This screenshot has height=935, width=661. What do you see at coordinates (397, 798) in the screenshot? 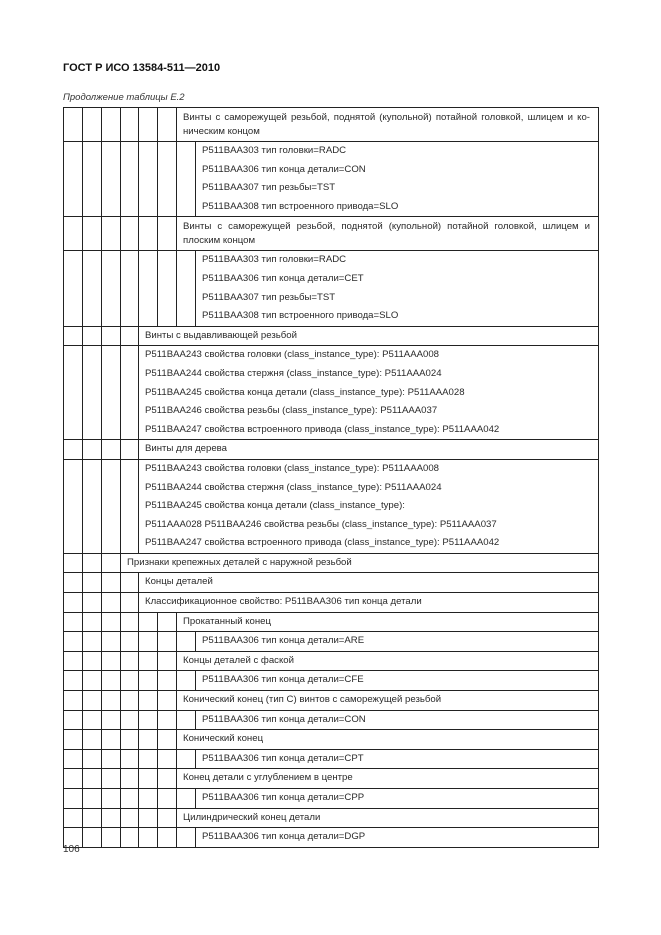
I see `content-cell: P511BAA306 тип конца детали=CPP` at bounding box center [397, 798].